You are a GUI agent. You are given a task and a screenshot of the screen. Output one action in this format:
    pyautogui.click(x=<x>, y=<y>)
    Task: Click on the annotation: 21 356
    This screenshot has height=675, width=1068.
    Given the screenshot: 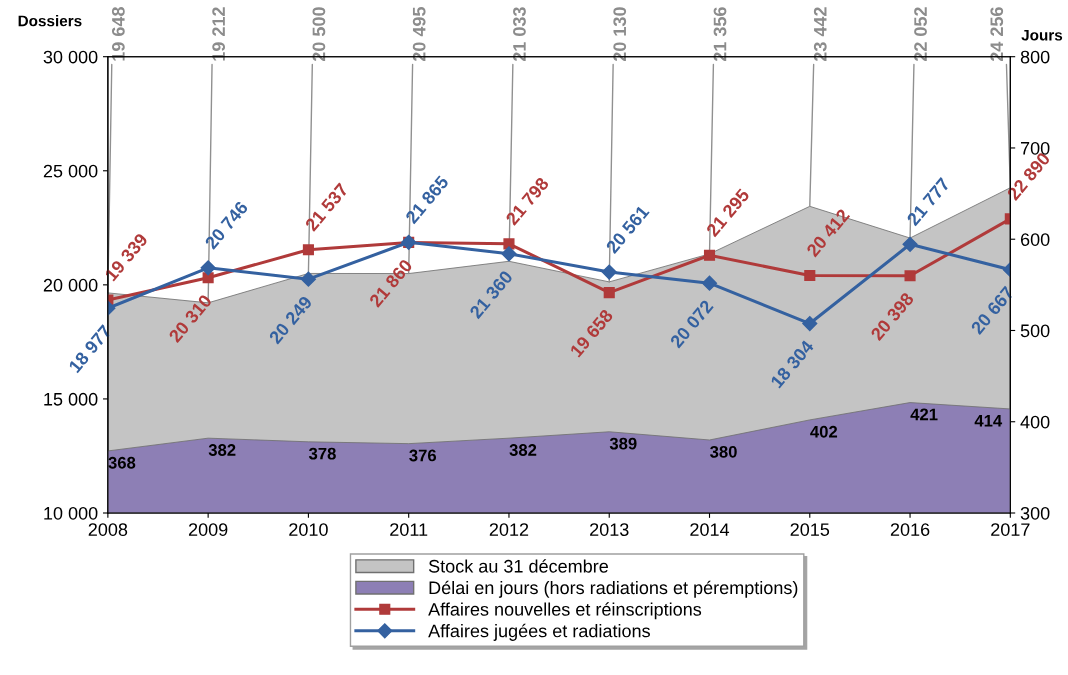 What is the action you would take?
    pyautogui.click(x=720, y=34)
    